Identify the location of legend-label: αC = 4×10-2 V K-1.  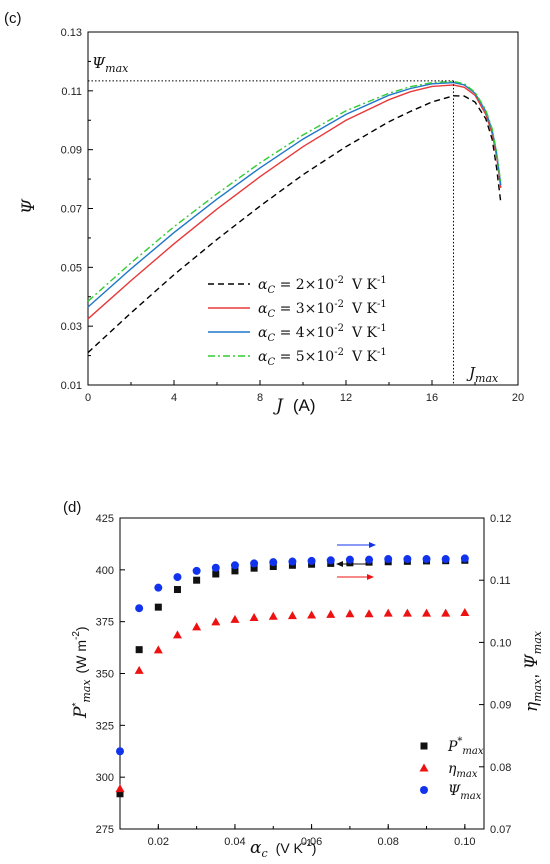
(322, 333).